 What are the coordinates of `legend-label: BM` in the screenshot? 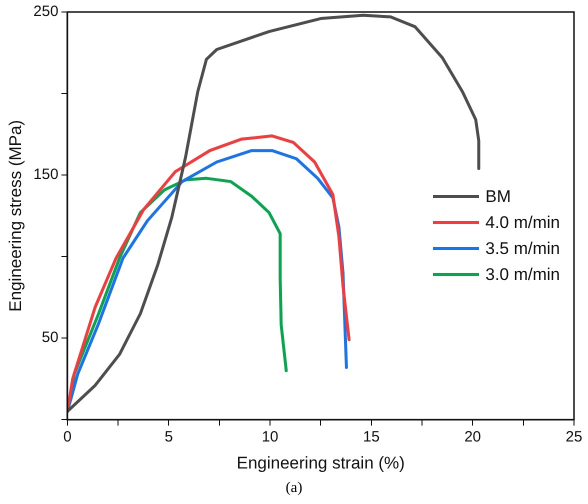 It's located at (498, 197).